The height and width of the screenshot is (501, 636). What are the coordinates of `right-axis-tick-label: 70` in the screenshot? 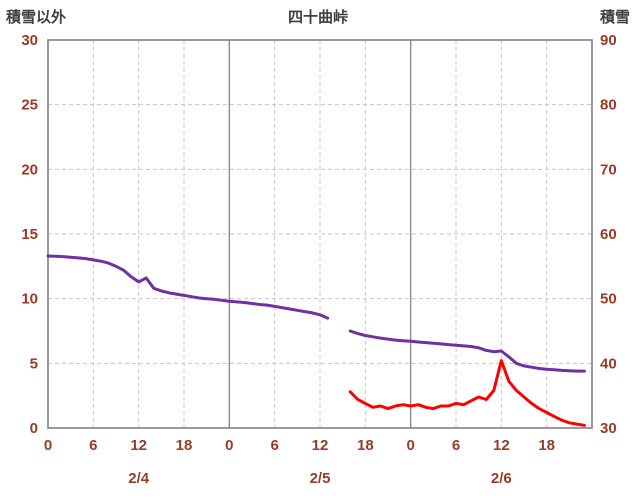 It's located at (608, 169).